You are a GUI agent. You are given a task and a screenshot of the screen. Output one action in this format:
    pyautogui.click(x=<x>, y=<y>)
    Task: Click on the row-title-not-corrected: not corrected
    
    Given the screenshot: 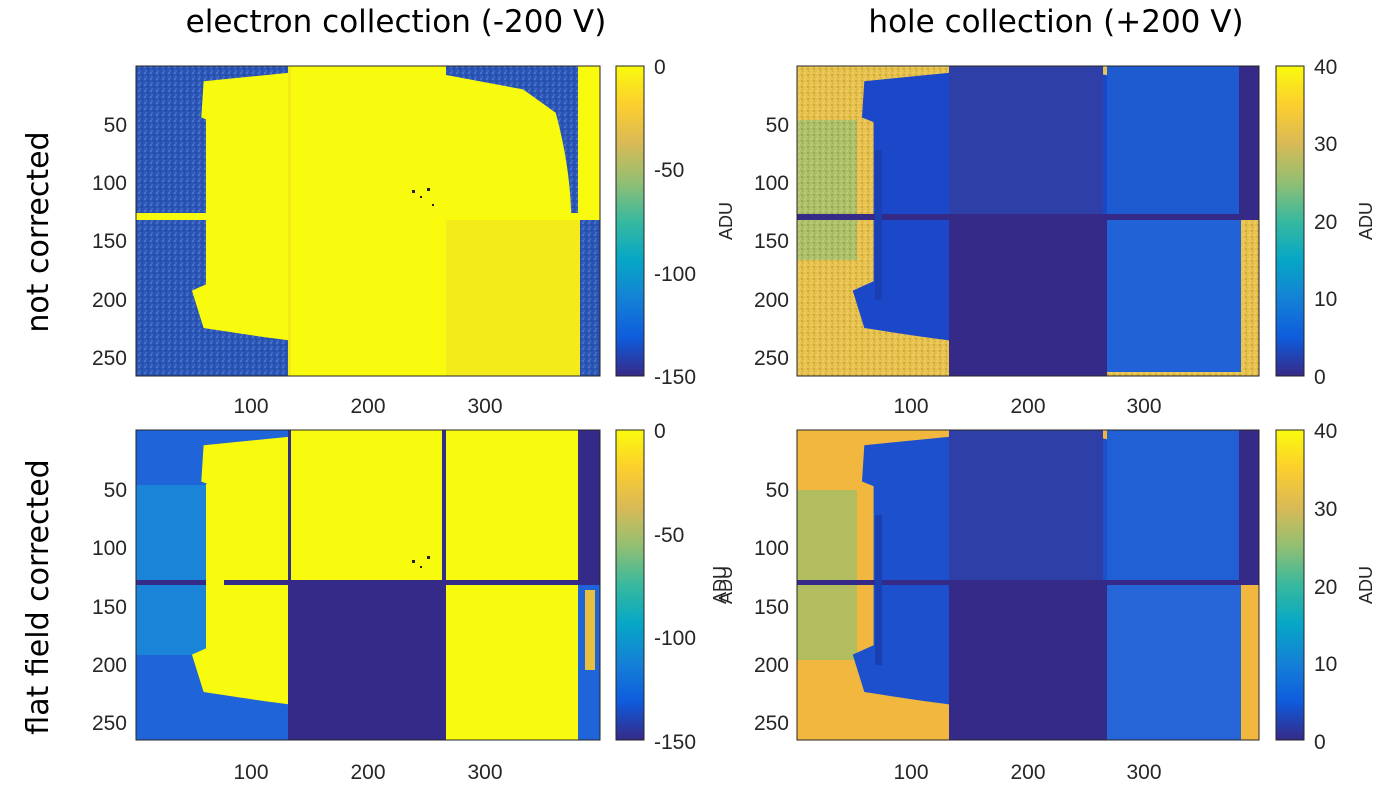 What is the action you would take?
    pyautogui.click(x=38, y=231)
    